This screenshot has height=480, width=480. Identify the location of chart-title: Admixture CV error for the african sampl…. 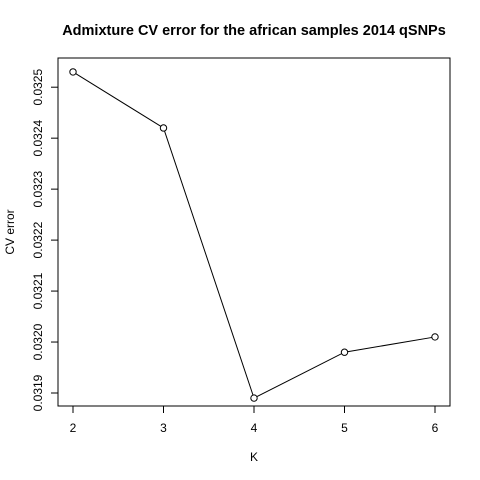
(254, 31).